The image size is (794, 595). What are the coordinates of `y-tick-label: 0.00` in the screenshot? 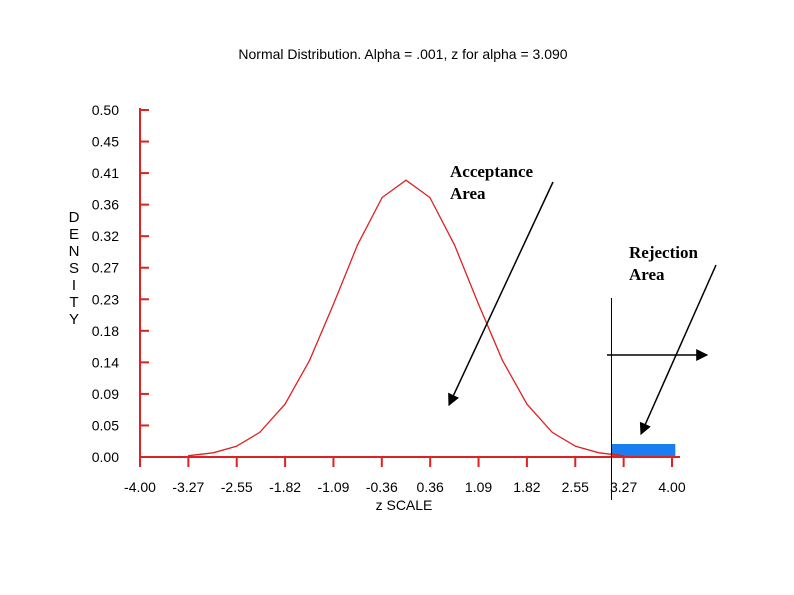 It's located at (105, 457).